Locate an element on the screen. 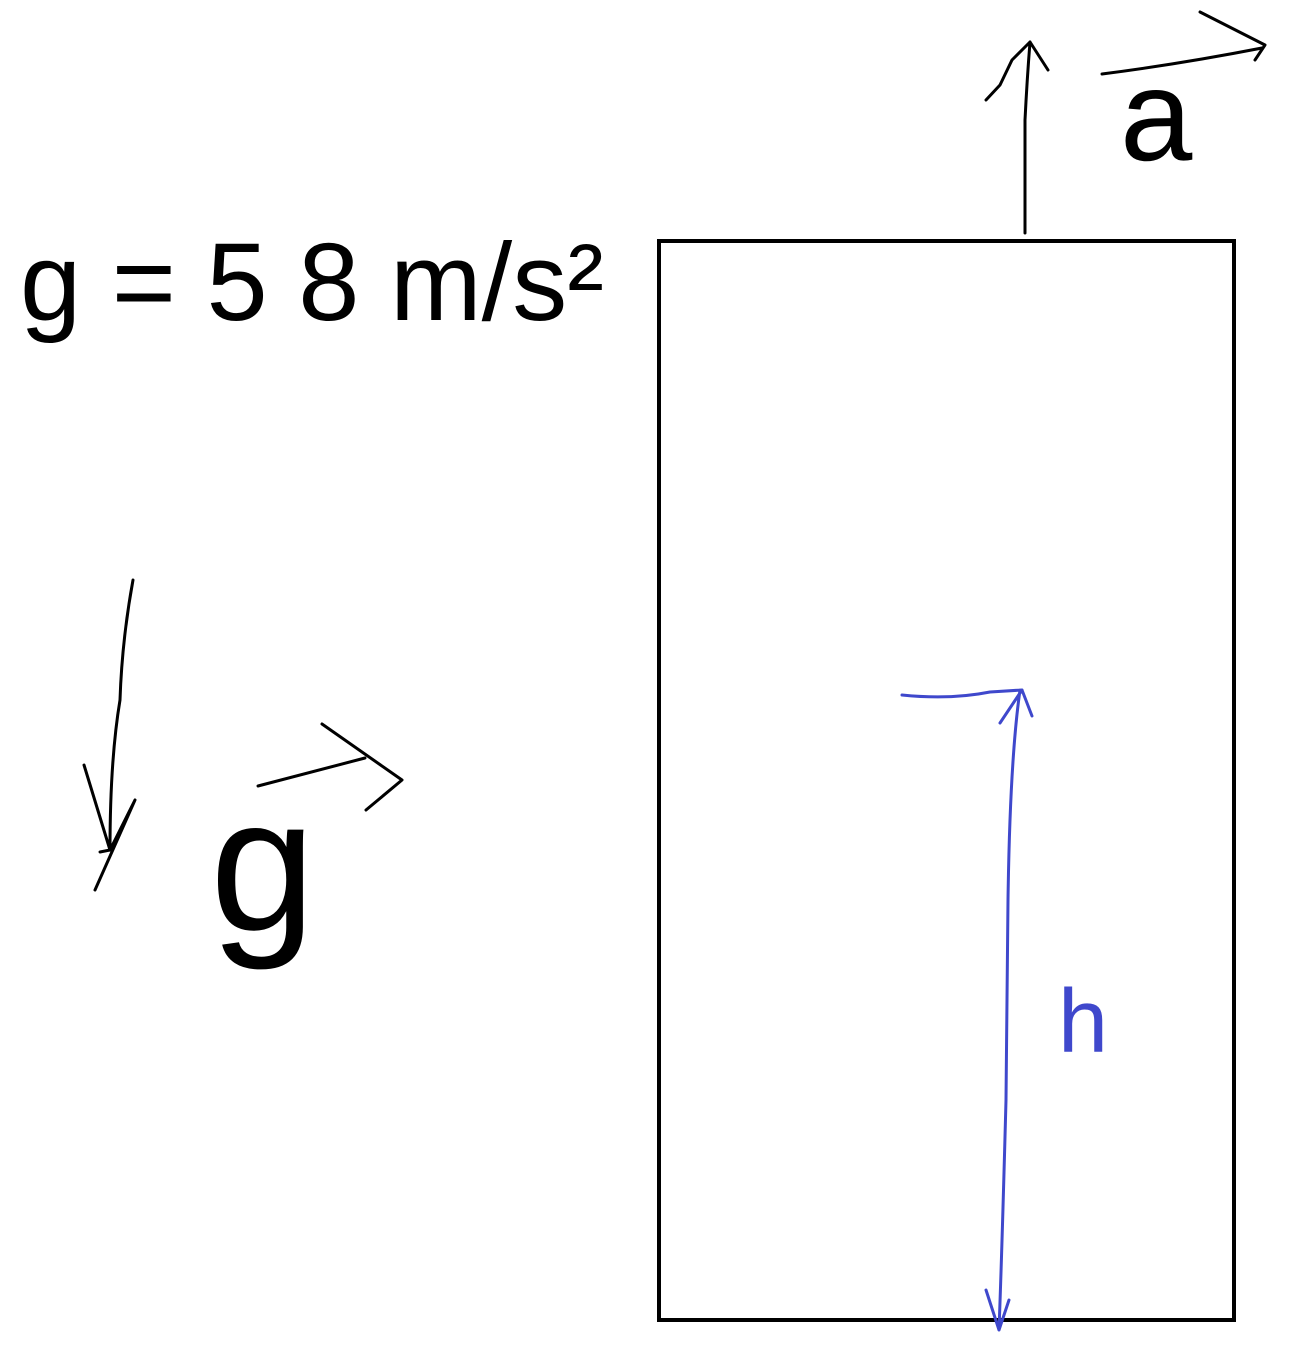  arrow-up is located at coordinates (1017, 137).